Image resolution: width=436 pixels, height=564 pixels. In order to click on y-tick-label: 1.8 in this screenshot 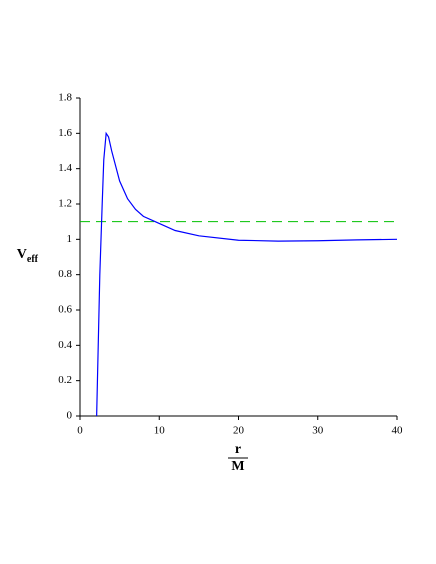, I will do `click(65, 98)`.